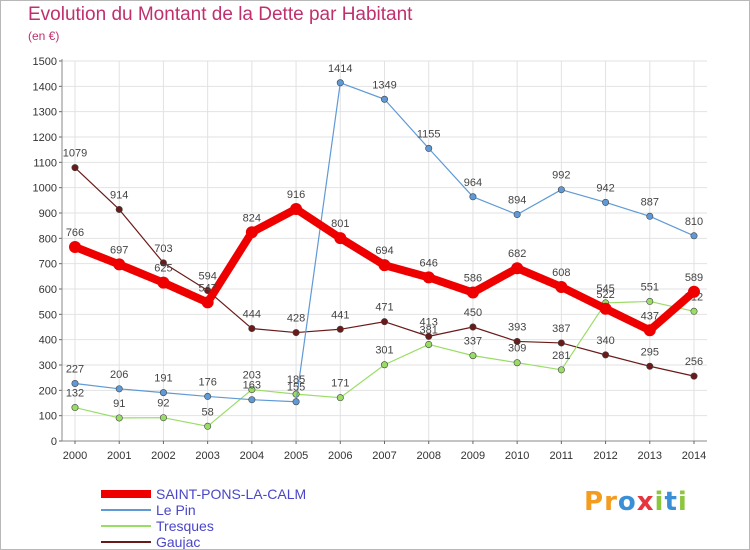 The image size is (750, 550). I want to click on data-label-le-pin: 155, so click(296, 388).